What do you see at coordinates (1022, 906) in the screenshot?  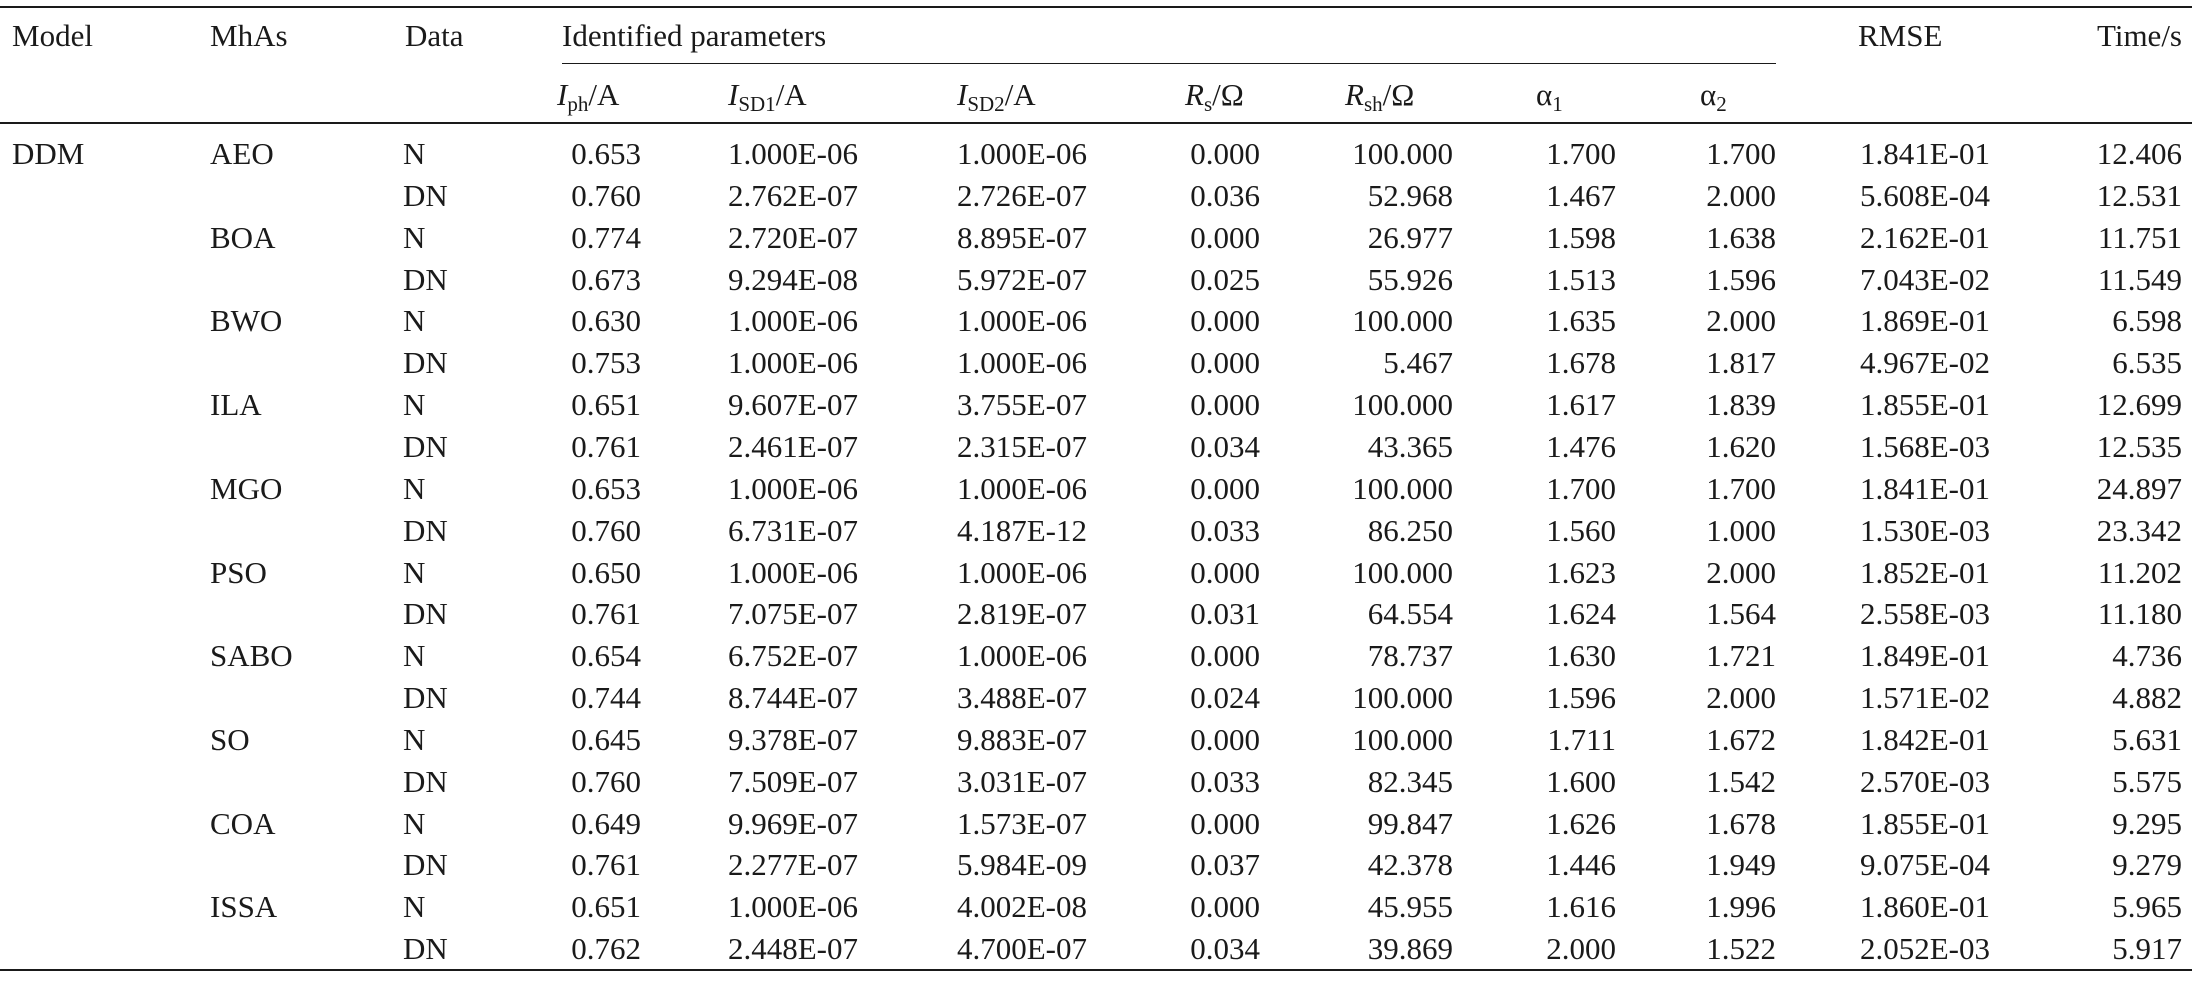 I see `cell-isd2: 4.002E-08` at bounding box center [1022, 906].